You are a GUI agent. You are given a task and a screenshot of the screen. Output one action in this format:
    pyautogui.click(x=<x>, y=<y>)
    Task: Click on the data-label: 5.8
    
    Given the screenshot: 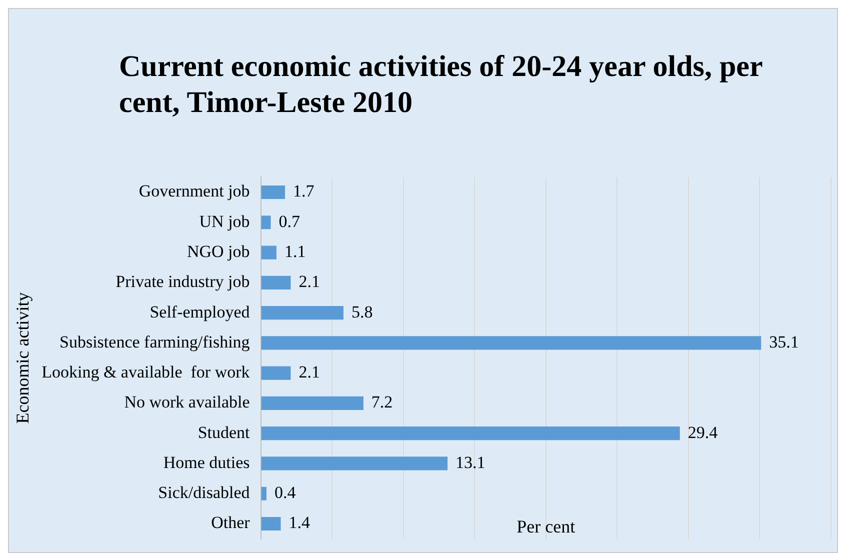 What is the action you would take?
    pyautogui.click(x=362, y=312)
    